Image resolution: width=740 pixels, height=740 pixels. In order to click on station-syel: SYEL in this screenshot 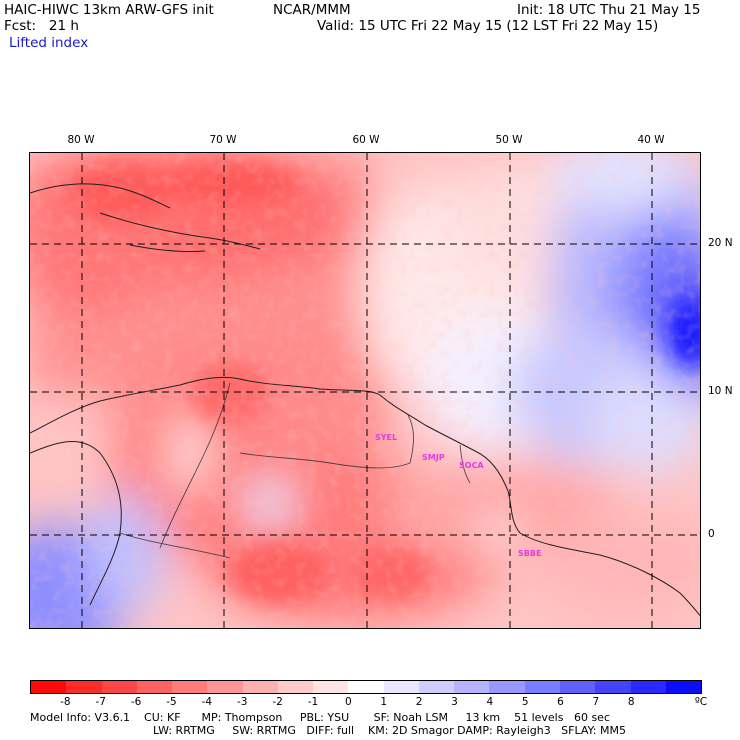, I will do `click(386, 437)`.